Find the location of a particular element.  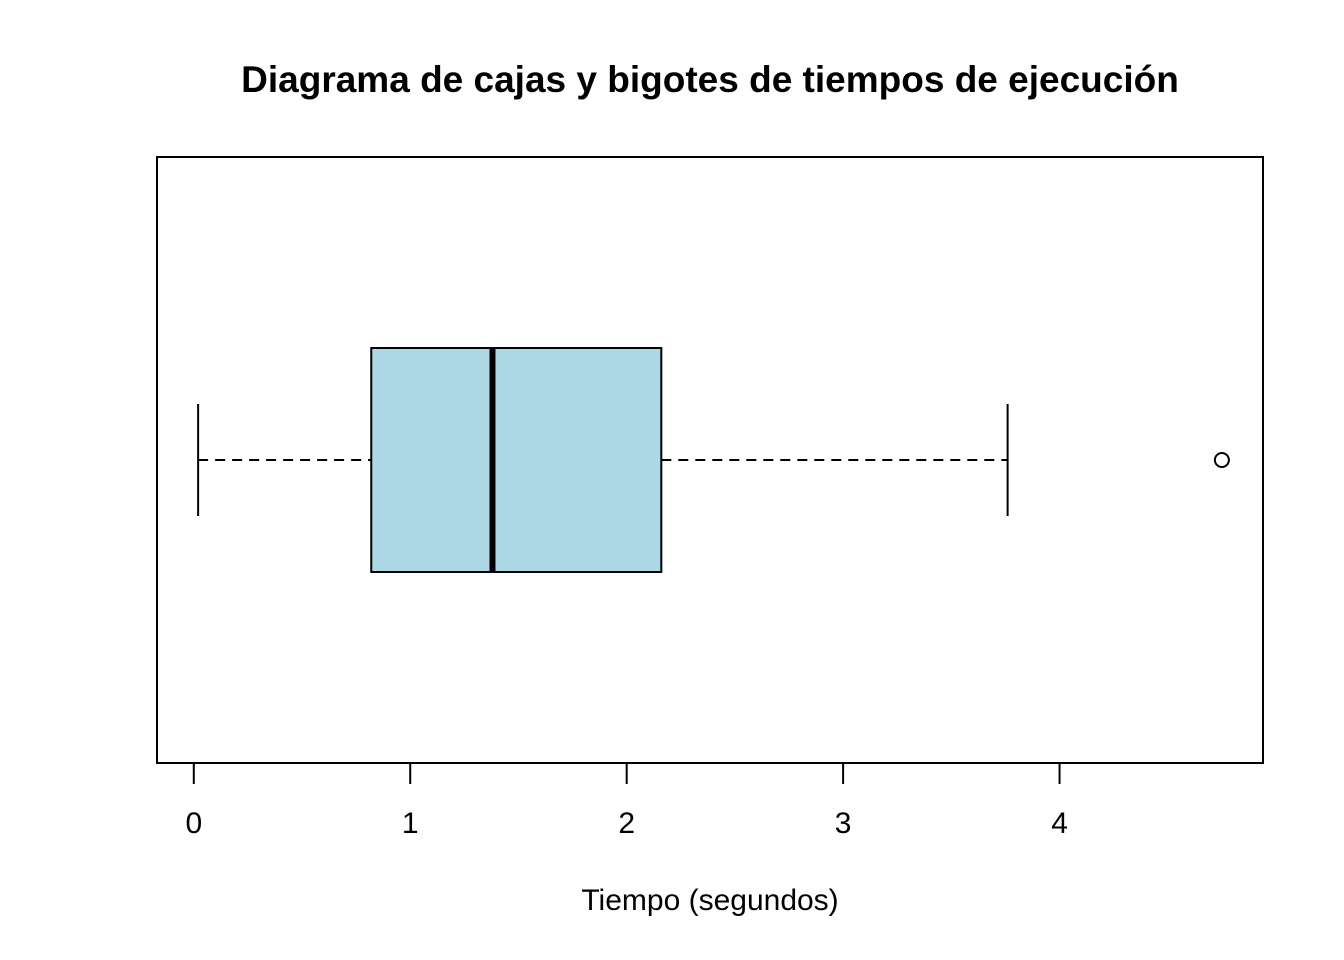

x-tick-label-3: 3 is located at coordinates (843, 823).